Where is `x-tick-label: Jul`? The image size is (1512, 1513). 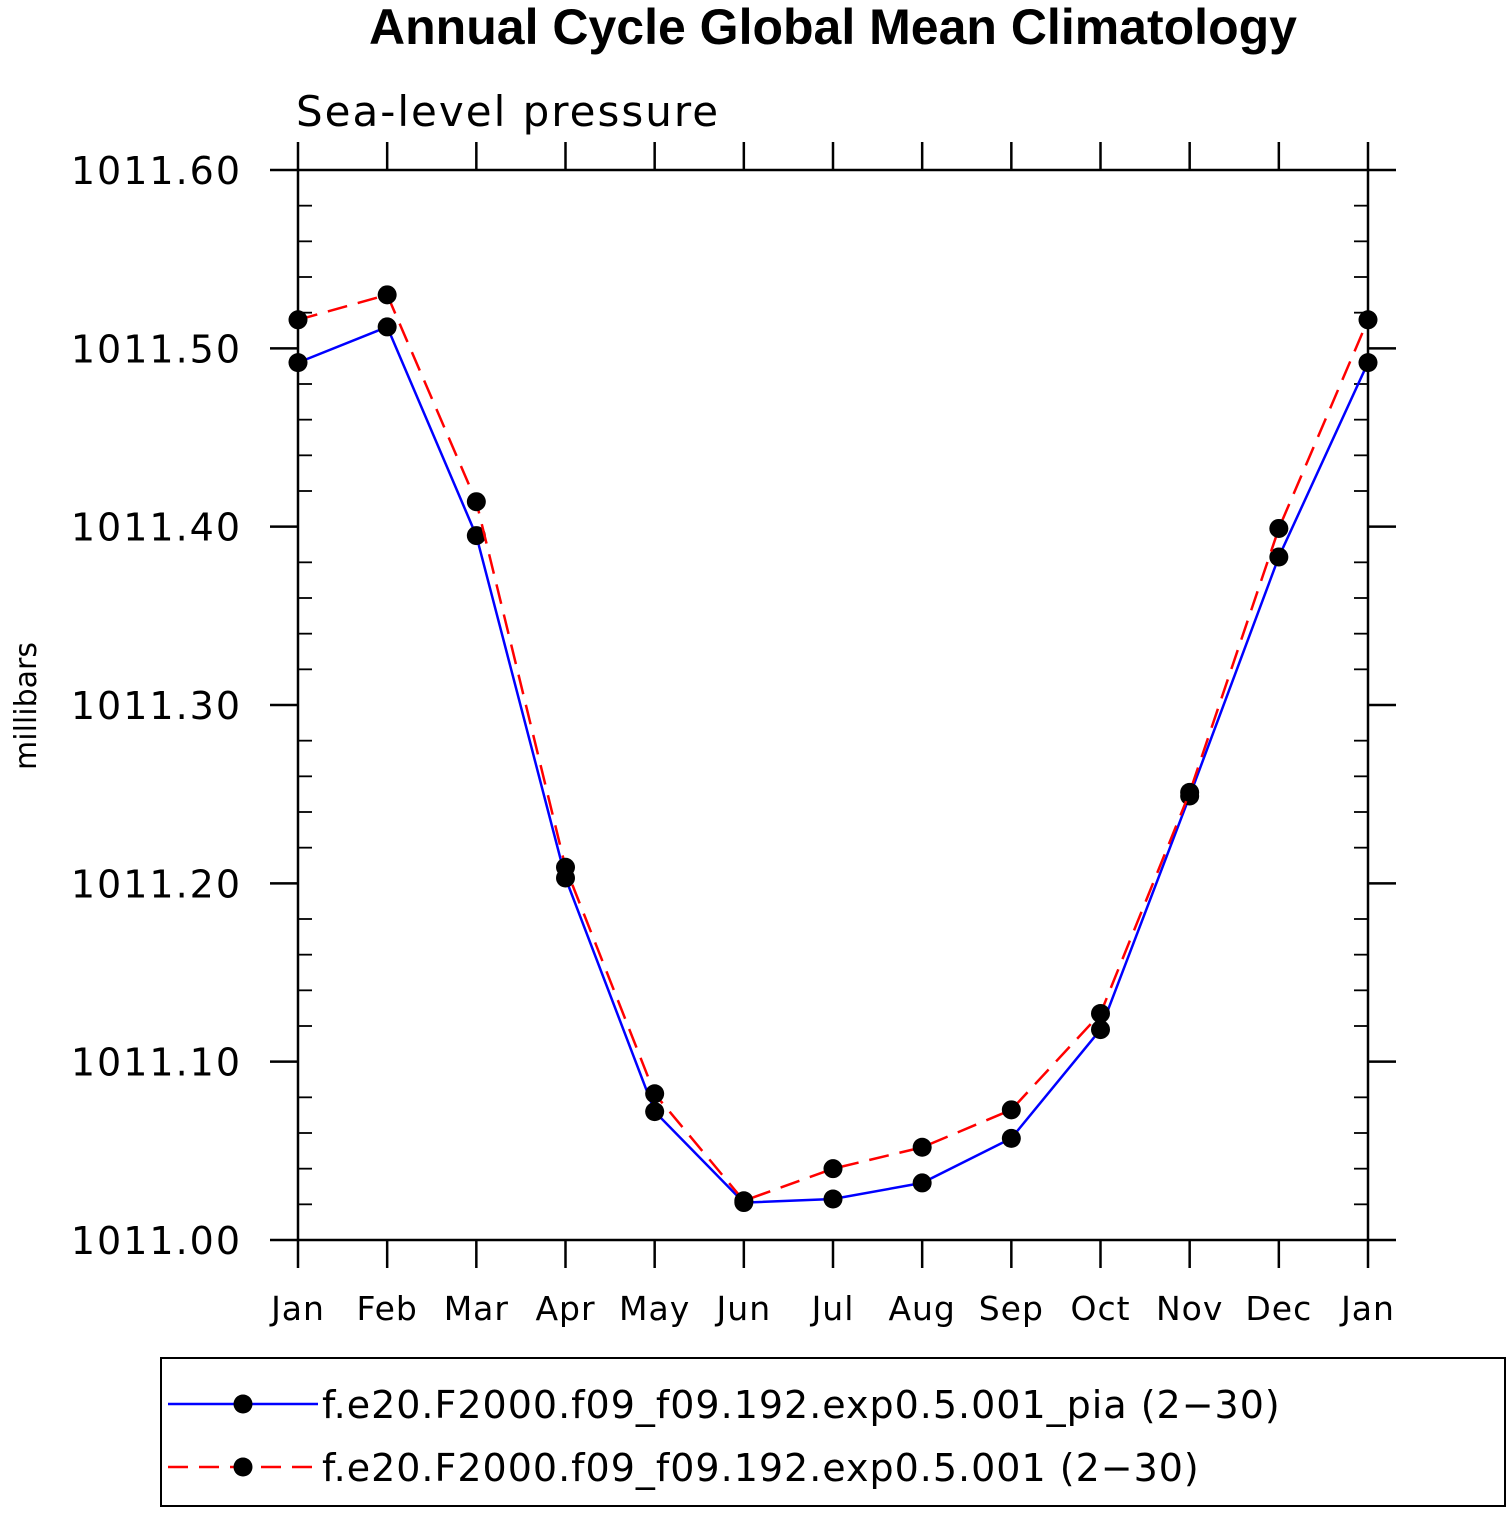 x-tick-label: Jul is located at coordinates (832, 1308).